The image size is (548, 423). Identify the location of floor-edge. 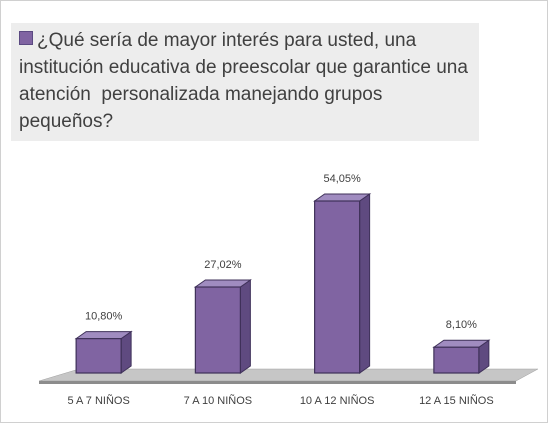
(277, 382).